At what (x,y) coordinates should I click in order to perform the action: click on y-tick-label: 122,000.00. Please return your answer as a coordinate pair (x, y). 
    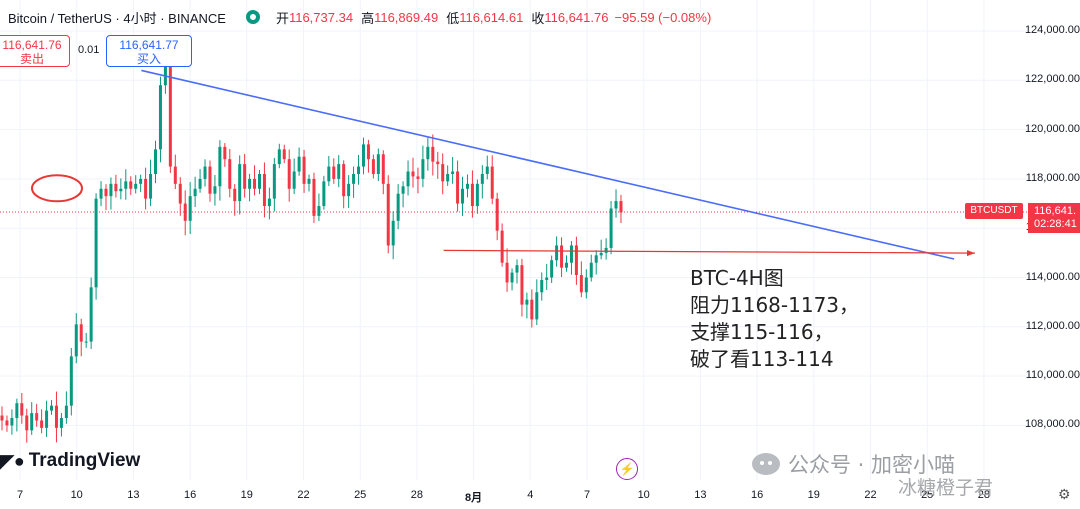
    Looking at the image, I should click on (1052, 79).